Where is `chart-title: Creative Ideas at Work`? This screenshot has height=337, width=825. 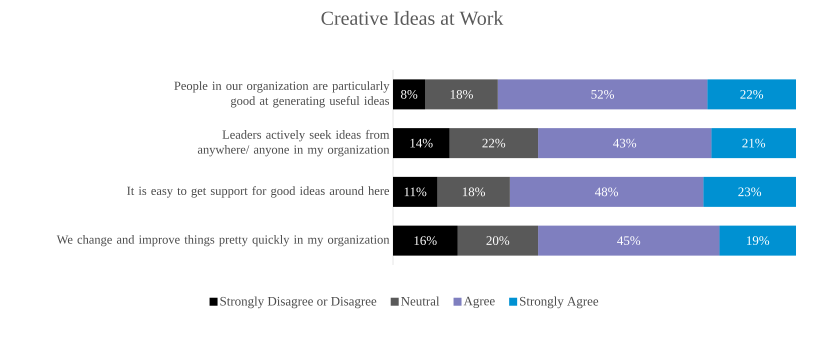
chart-title: Creative Ideas at Work is located at coordinates (413, 18).